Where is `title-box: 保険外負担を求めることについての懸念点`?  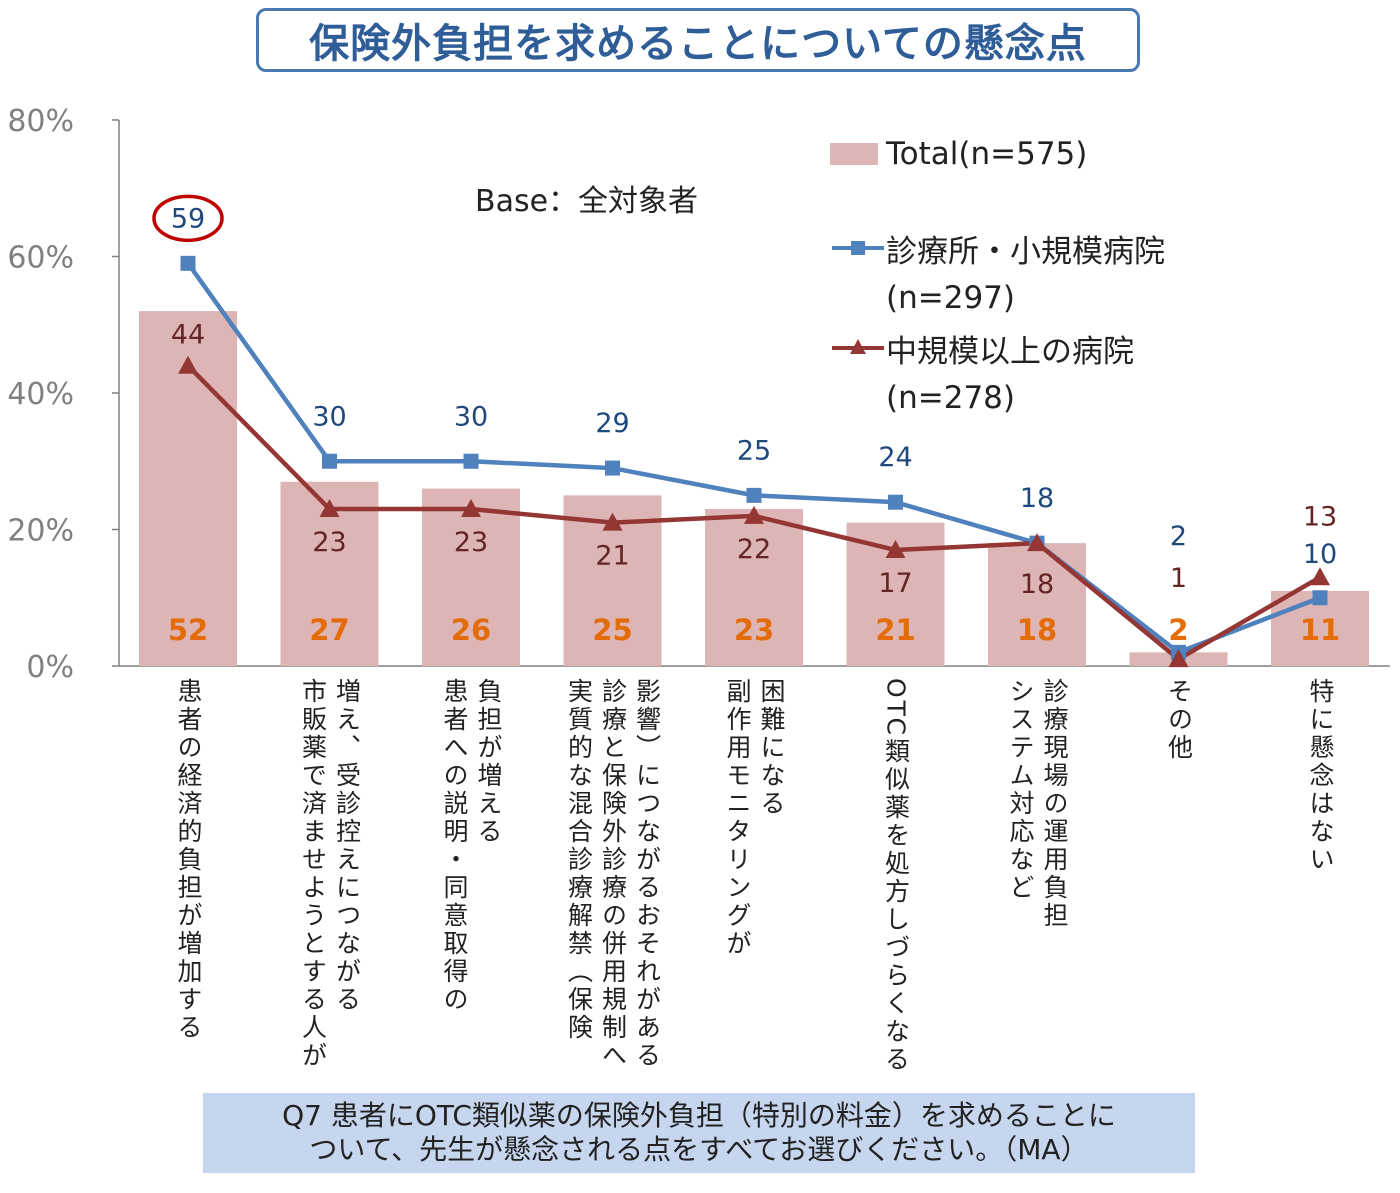
title-box: 保険外負担を求めることについての懸念点 is located at coordinates (698, 40).